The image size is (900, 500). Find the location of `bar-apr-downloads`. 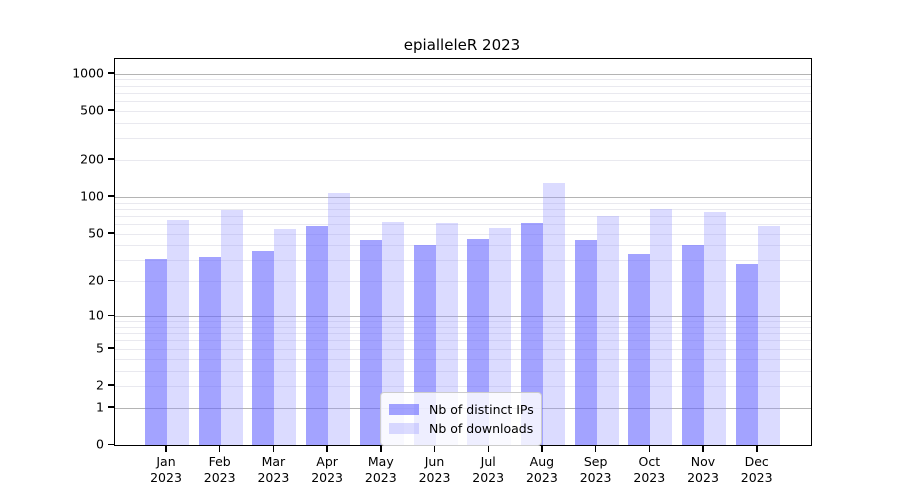

bar-apr-downloads is located at coordinates (339, 319).